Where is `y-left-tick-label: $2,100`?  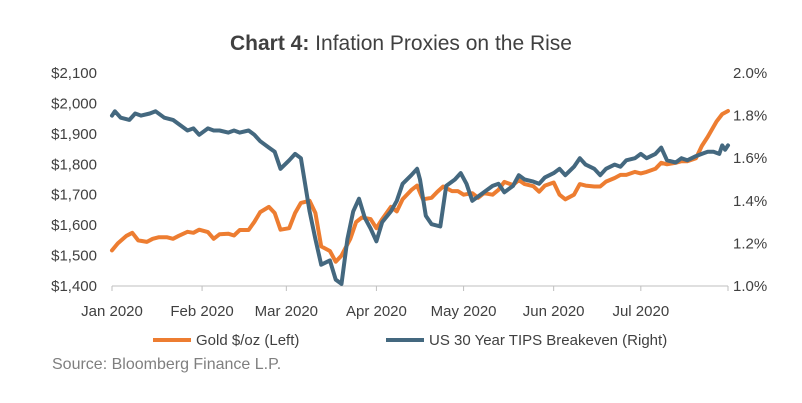 y-left-tick-label: $2,100 is located at coordinates (74, 73).